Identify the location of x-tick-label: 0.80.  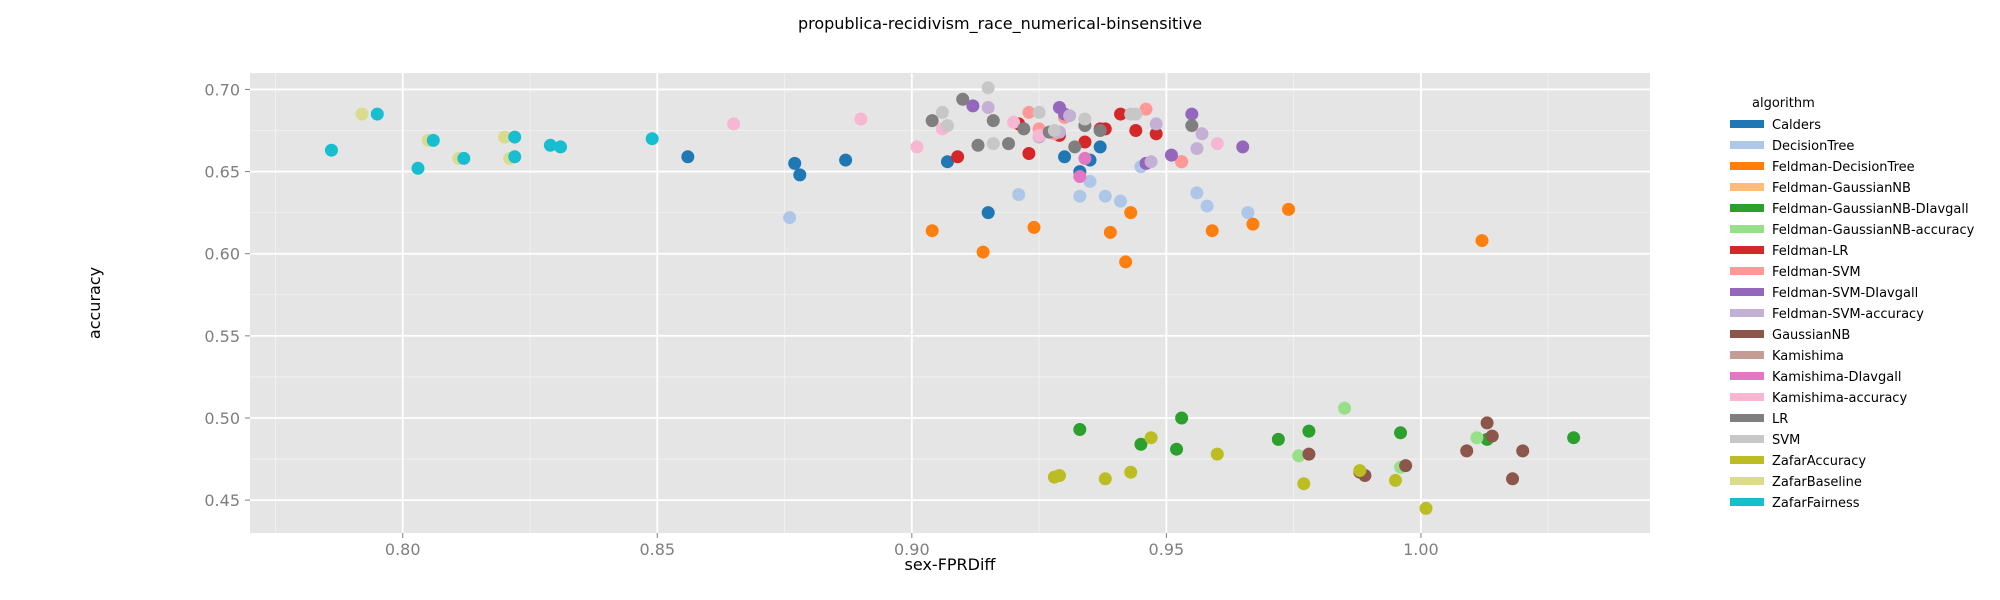
(403, 549).